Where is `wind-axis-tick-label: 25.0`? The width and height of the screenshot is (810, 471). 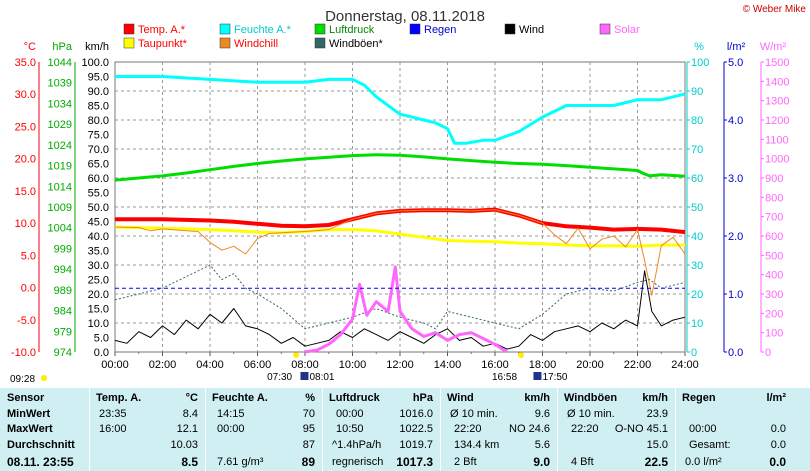
wind-axis-tick-label: 25.0 is located at coordinates (98, 281).